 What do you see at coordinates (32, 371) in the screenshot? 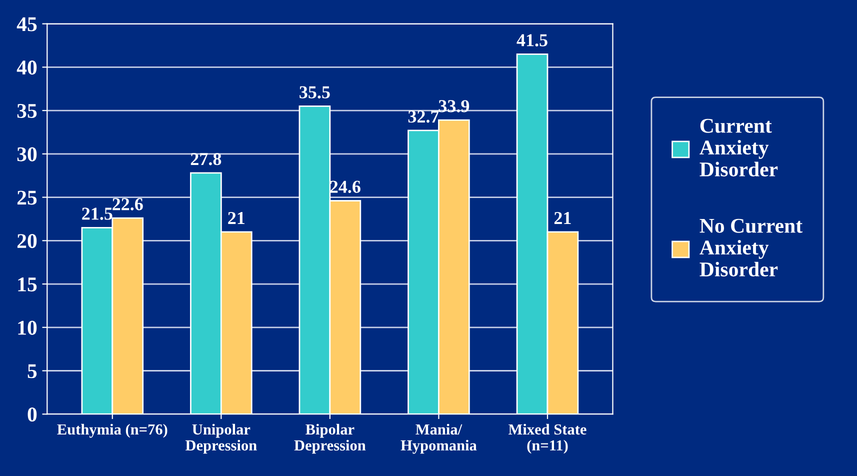
I see `y-tick-label: 5` at bounding box center [32, 371].